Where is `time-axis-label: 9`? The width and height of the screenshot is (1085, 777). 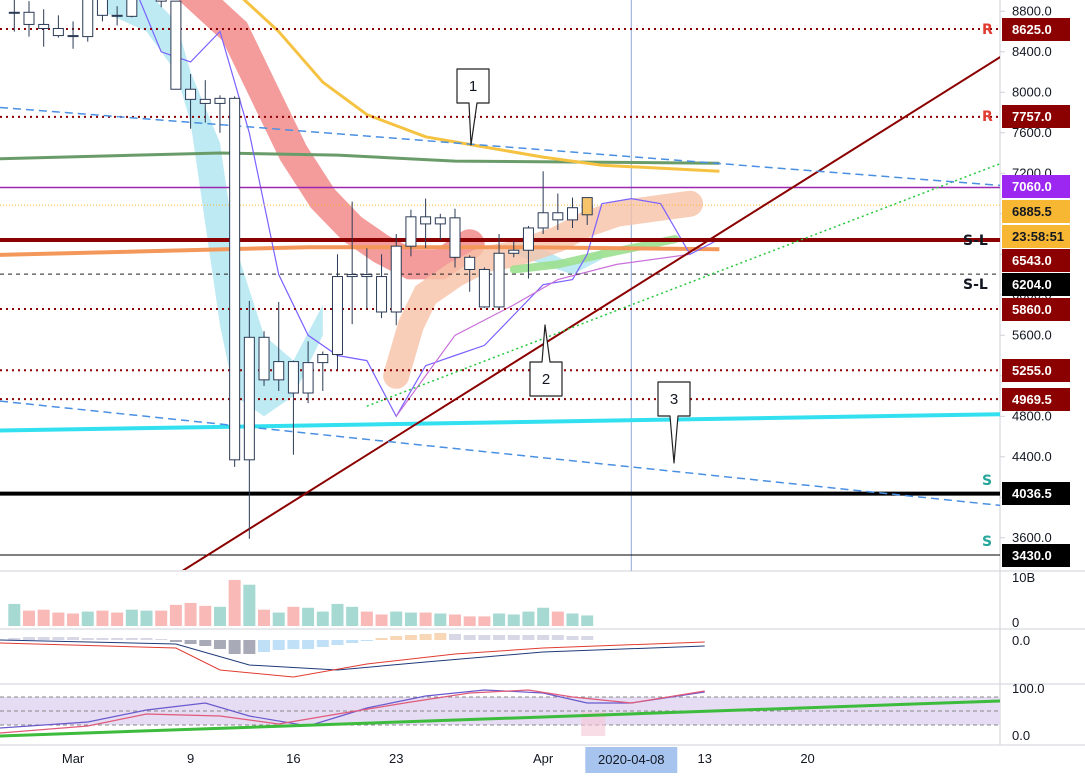
time-axis-label: 9 is located at coordinates (190, 758).